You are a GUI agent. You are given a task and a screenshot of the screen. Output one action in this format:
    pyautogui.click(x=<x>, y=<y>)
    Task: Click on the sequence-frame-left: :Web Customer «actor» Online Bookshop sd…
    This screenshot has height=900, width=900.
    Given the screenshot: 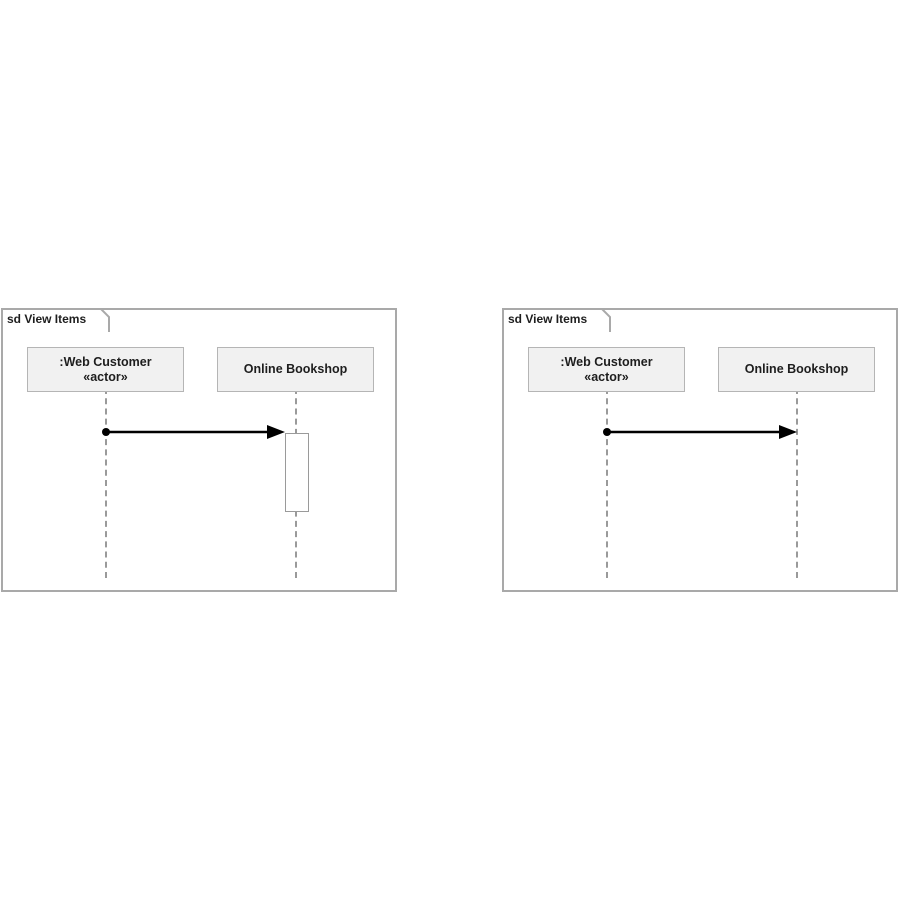 What is the action you would take?
    pyautogui.click(x=199, y=450)
    